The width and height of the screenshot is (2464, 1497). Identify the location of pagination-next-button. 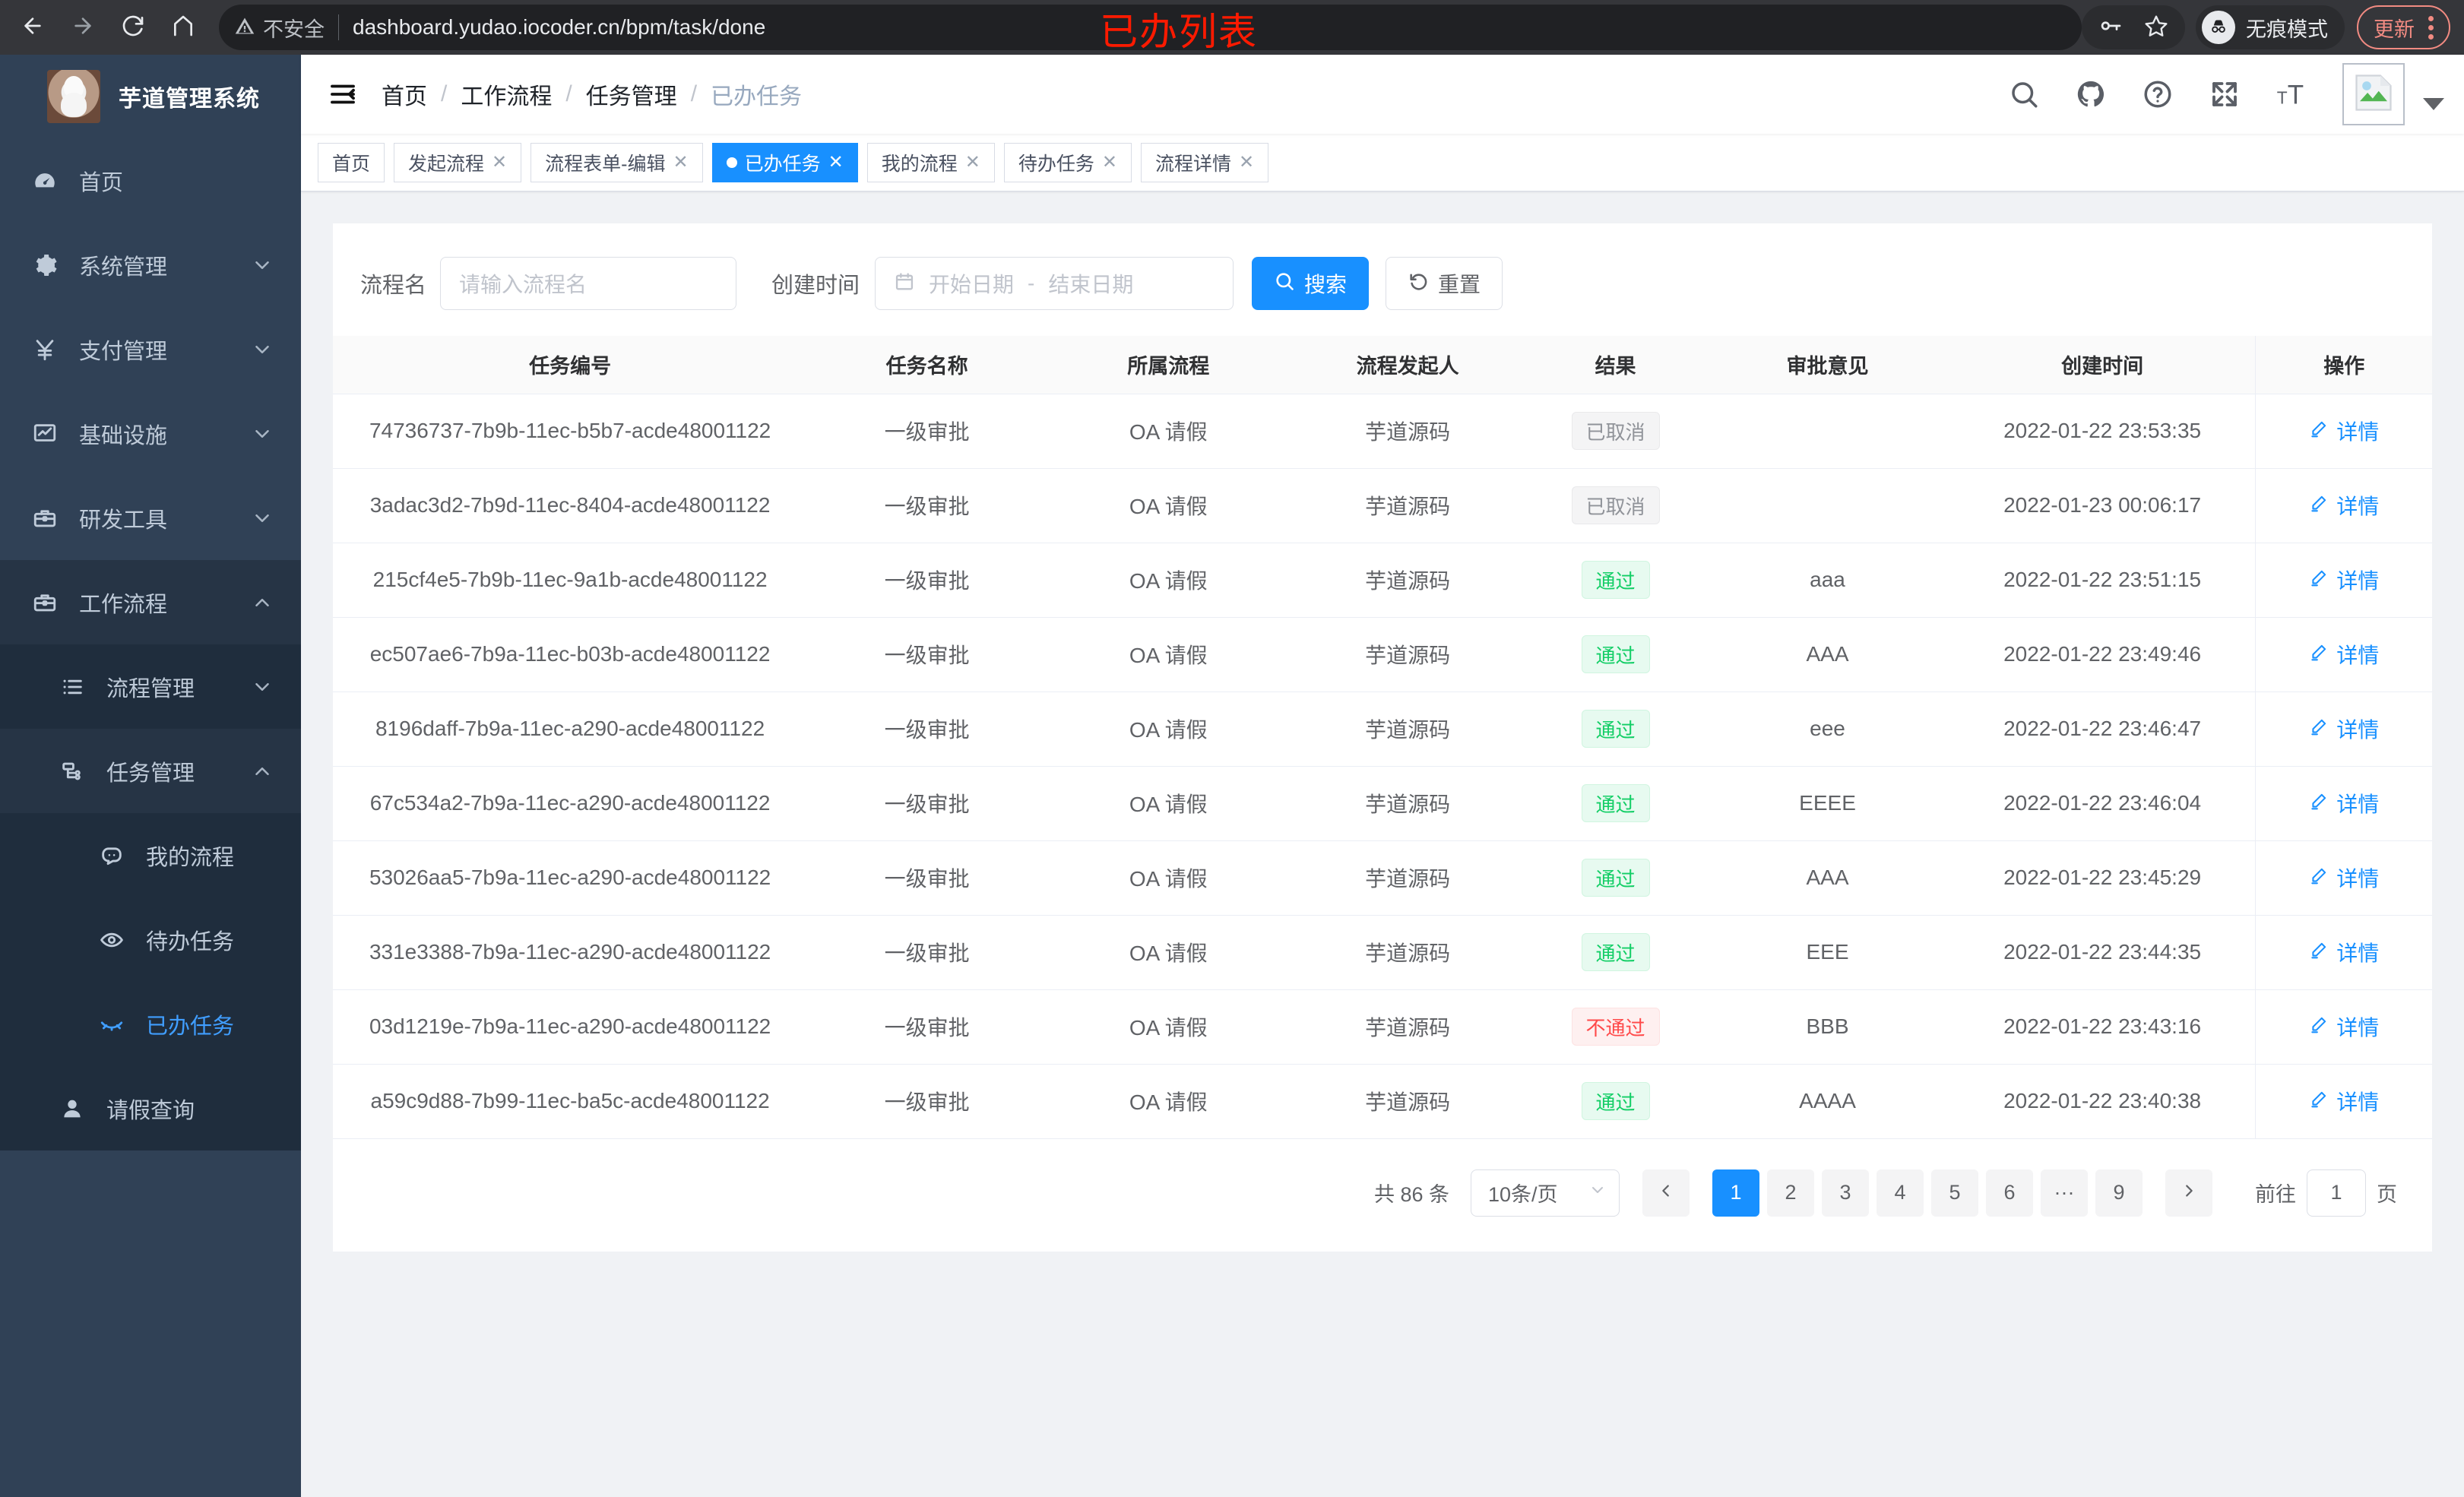
(2188, 1193).